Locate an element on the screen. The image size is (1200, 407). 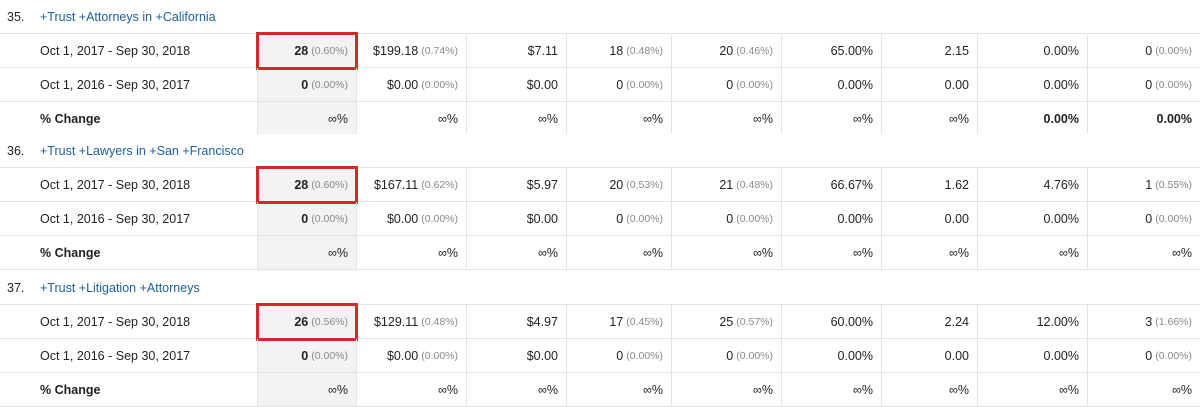
table-cell: $129.11 (0.48%) is located at coordinates (412, 321).